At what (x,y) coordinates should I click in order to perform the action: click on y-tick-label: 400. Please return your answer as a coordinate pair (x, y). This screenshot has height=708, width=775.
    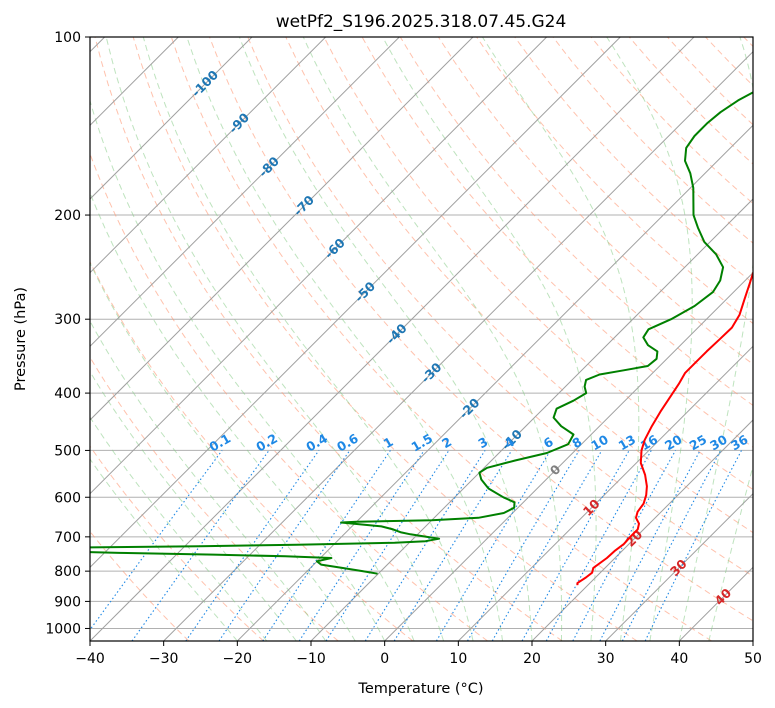
    Looking at the image, I should click on (67, 394).